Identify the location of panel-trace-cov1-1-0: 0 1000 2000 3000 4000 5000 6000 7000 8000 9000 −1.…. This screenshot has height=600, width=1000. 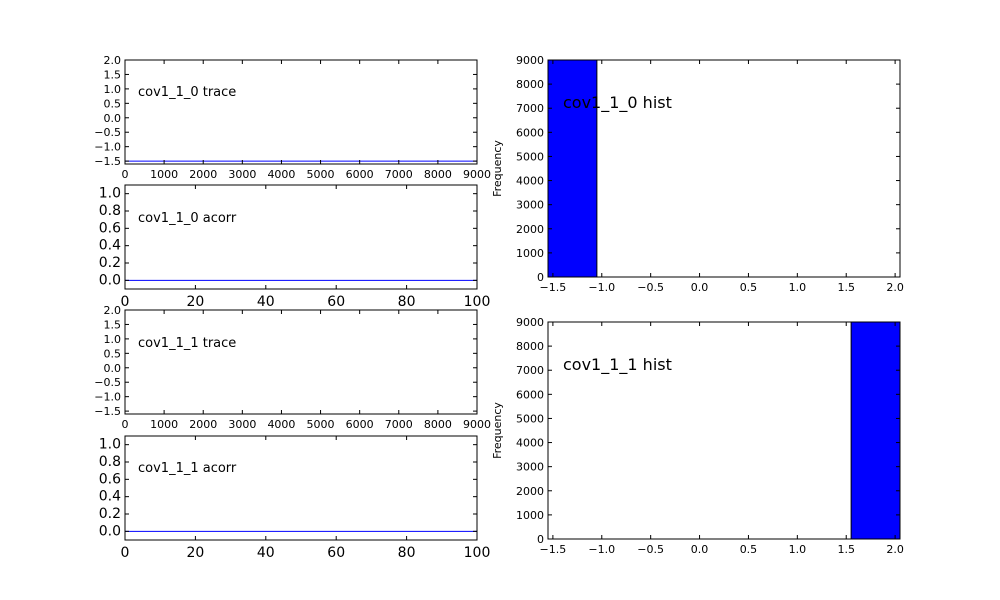
(292, 117).